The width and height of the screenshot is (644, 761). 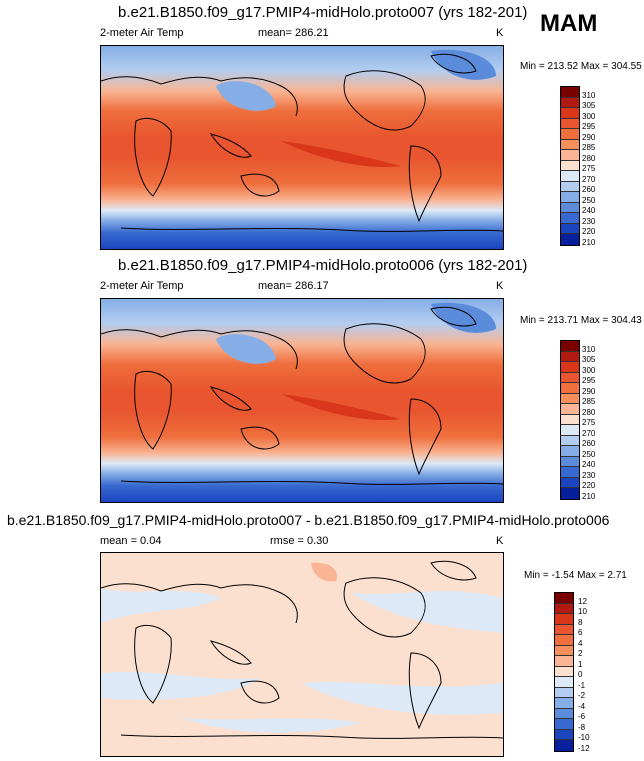 I want to click on panel2-level-label: 230, so click(x=589, y=475).